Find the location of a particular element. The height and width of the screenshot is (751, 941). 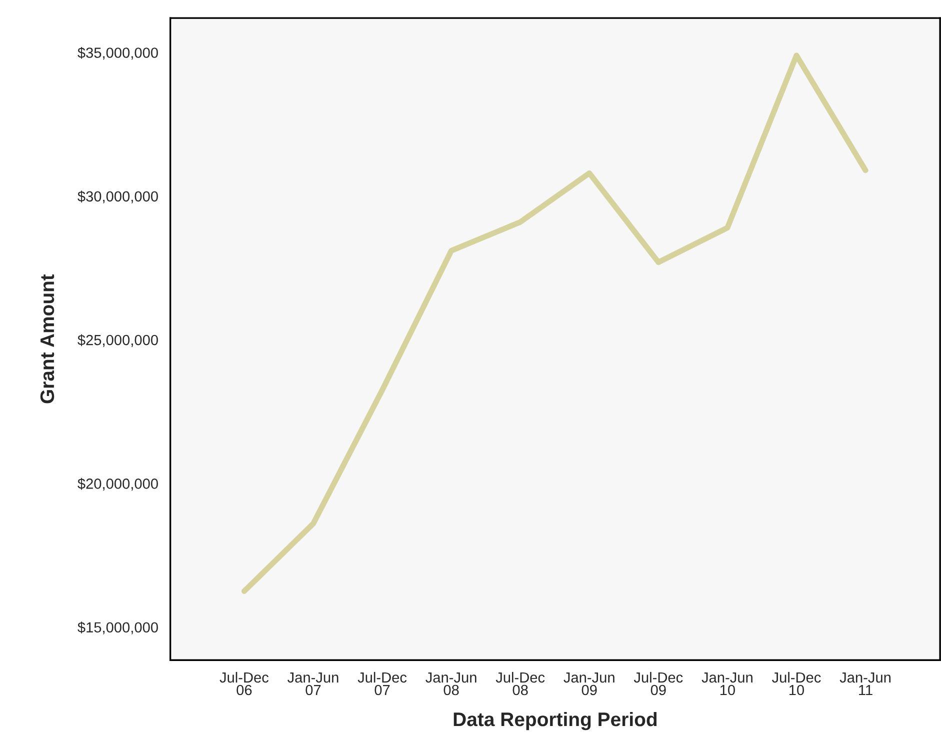

x-tick-label: Jul-Dec 06 is located at coordinates (244, 684).